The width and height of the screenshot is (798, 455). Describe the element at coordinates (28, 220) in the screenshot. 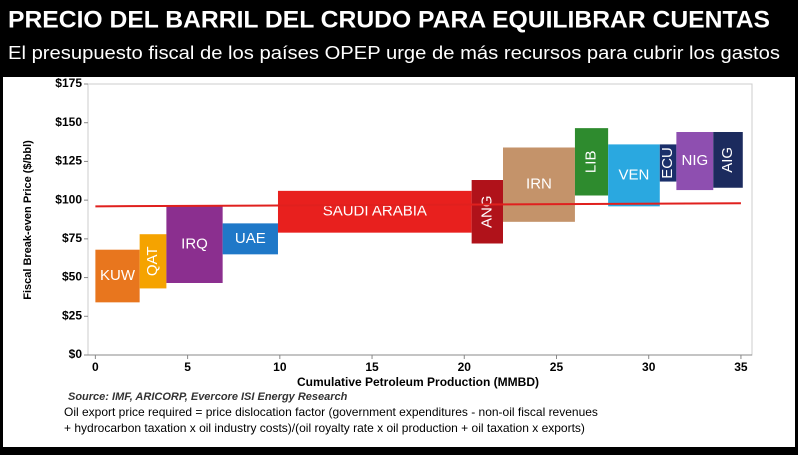

I see `y-axis-title: Fiscal Break-even Price ($/bbl)` at that location.